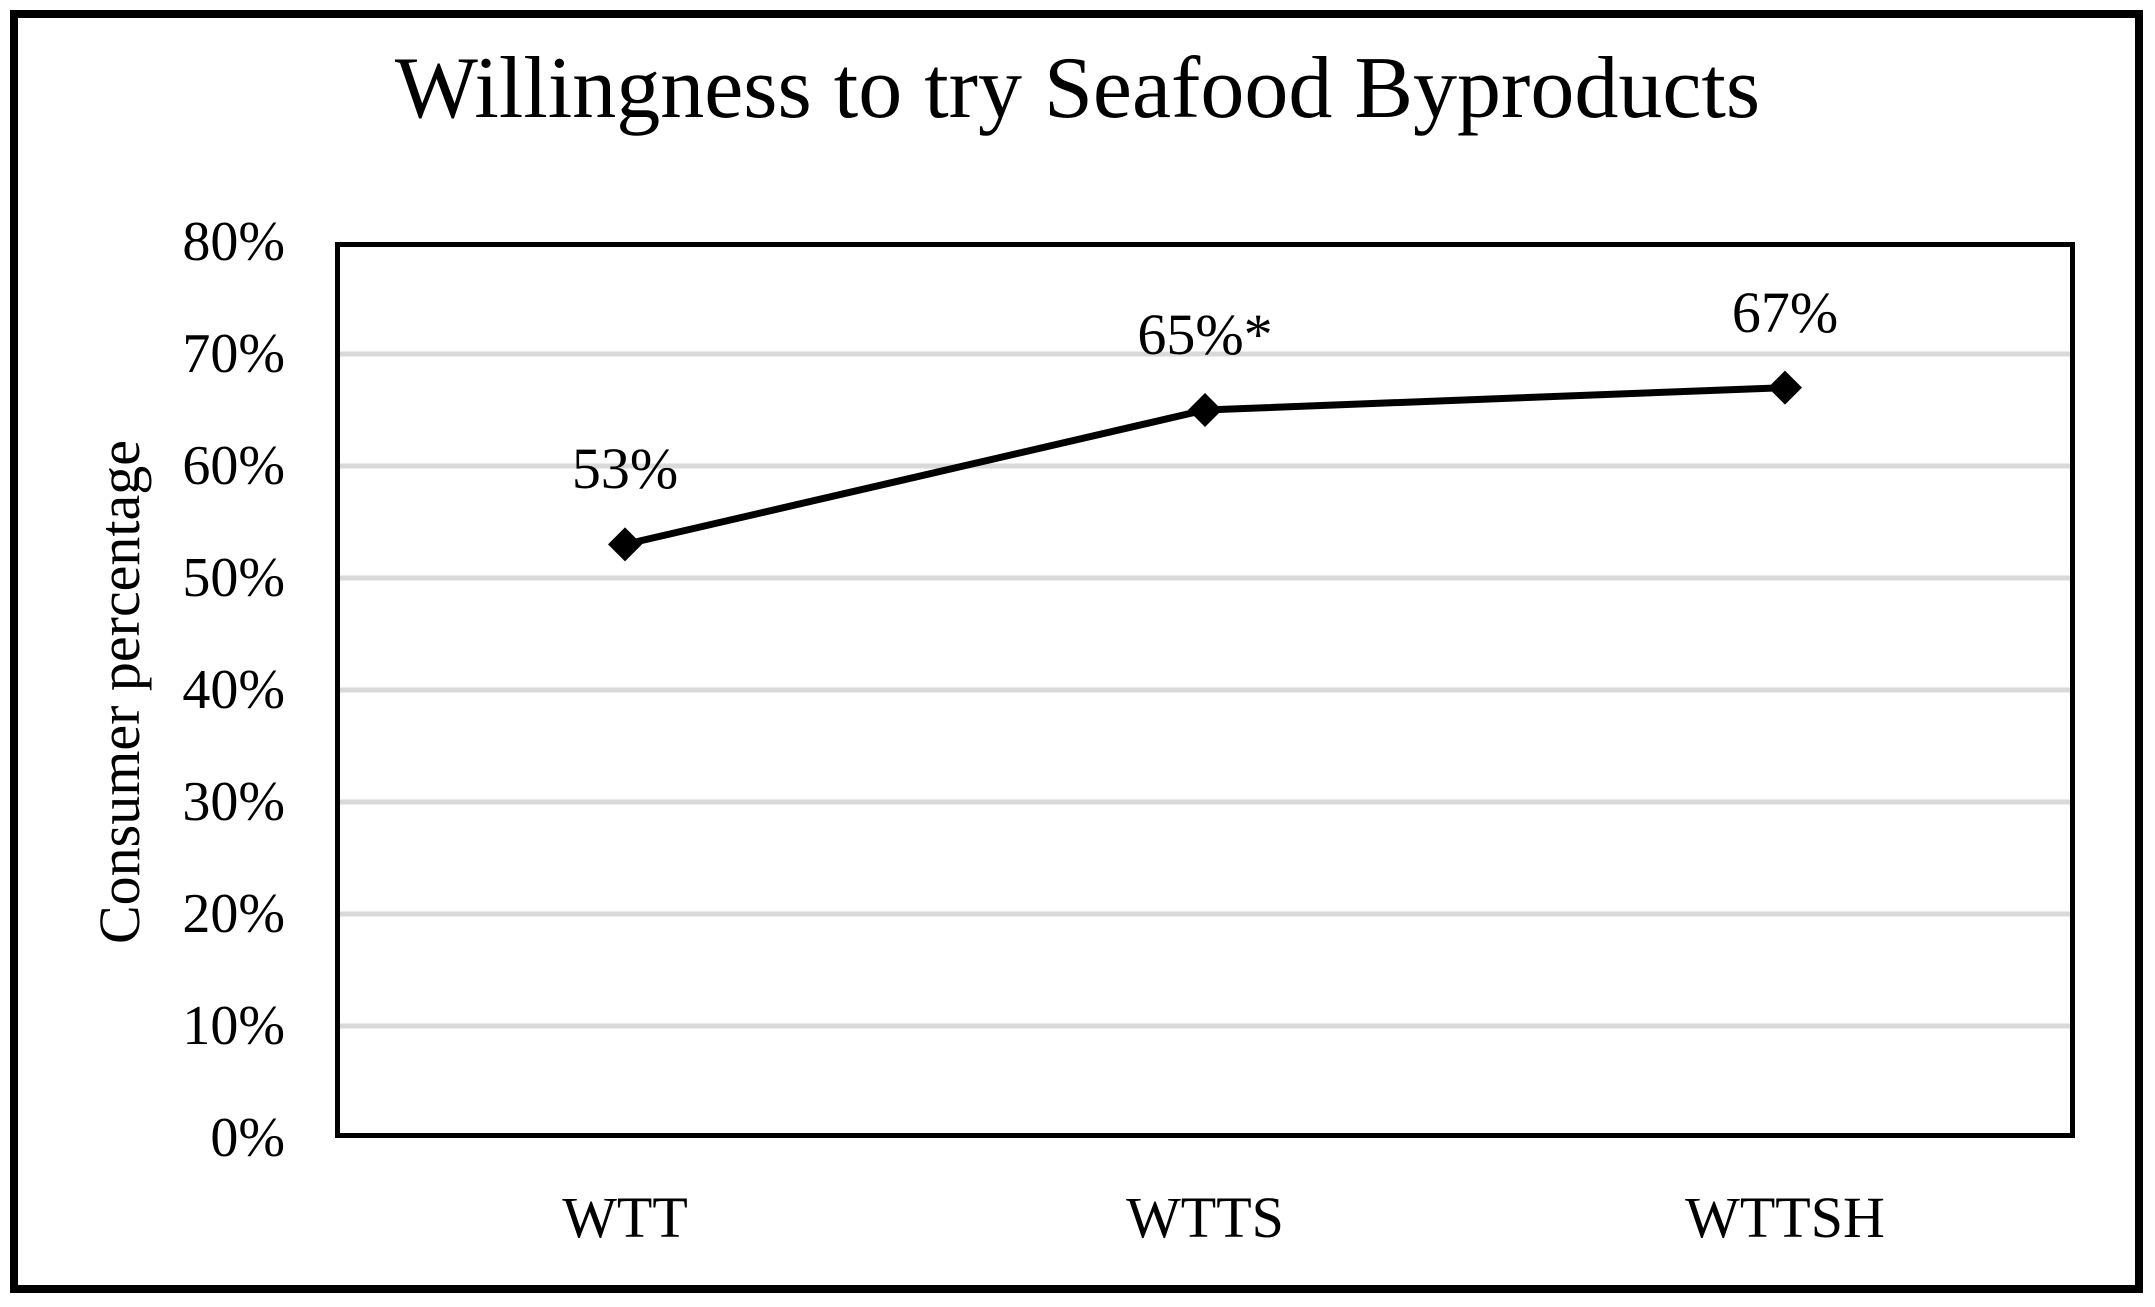  I want to click on data-point-label: 65%*, so click(1205, 334).